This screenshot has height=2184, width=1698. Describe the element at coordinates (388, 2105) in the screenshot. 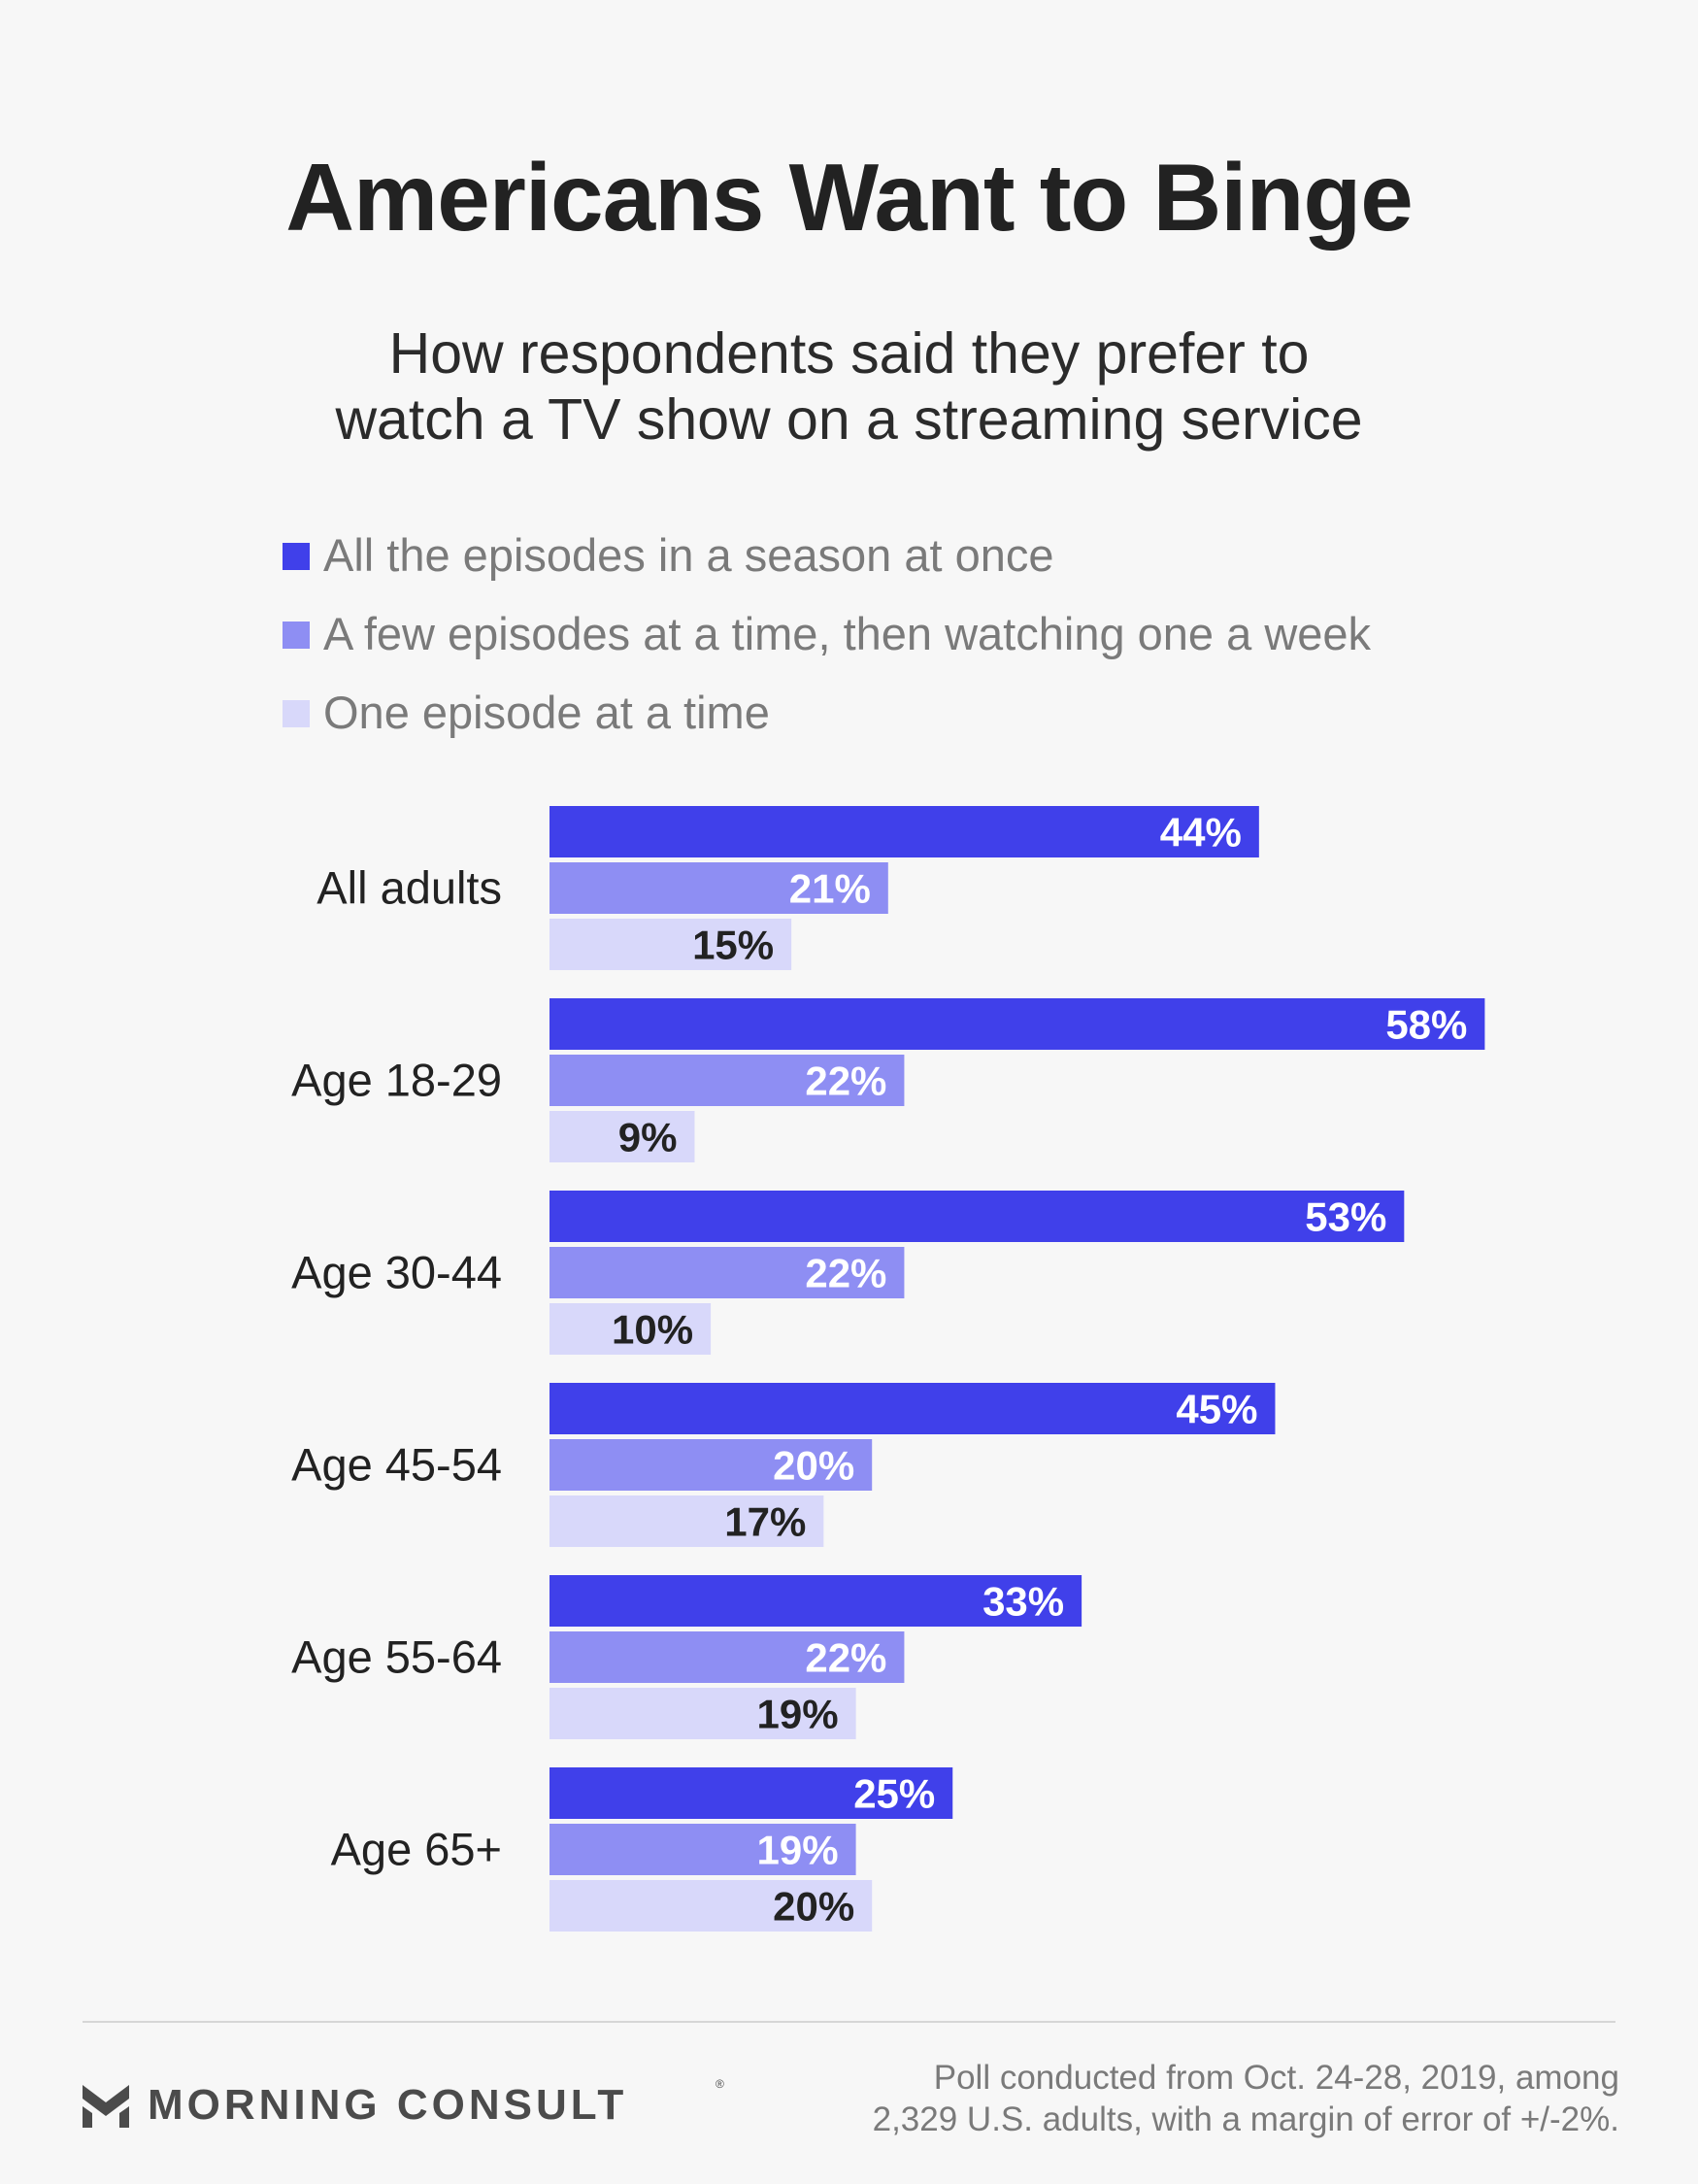

I see `brand-name: MORNING CONSULT` at that location.